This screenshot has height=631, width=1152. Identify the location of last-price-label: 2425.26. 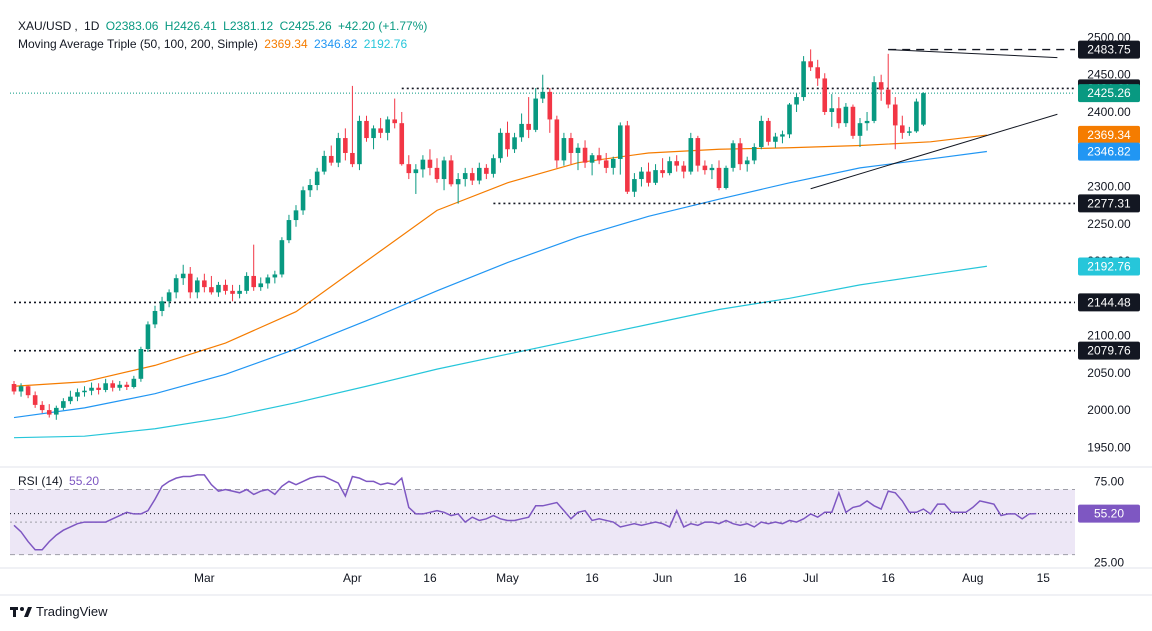
(1109, 93).